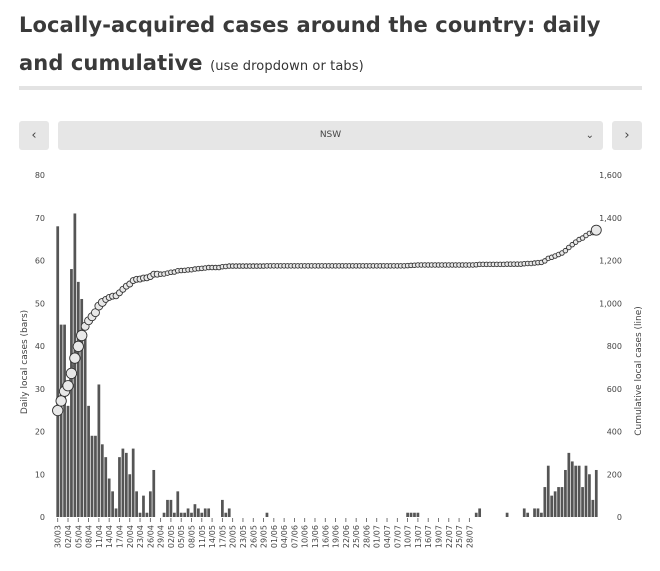 The width and height of the screenshot is (660, 571). I want to click on y2-tick-800: 800, so click(614, 346).